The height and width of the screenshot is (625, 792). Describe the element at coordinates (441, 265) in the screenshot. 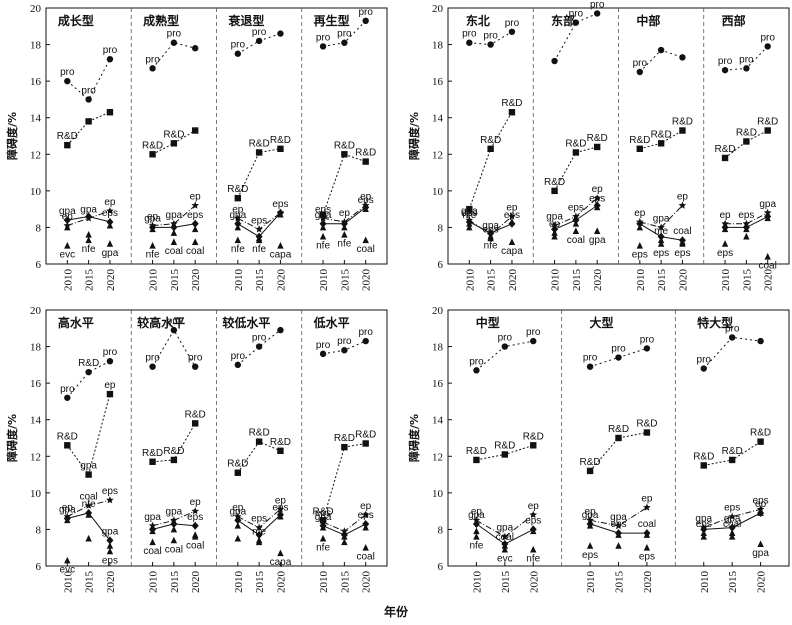

I see `y-tick-label: 6` at that location.